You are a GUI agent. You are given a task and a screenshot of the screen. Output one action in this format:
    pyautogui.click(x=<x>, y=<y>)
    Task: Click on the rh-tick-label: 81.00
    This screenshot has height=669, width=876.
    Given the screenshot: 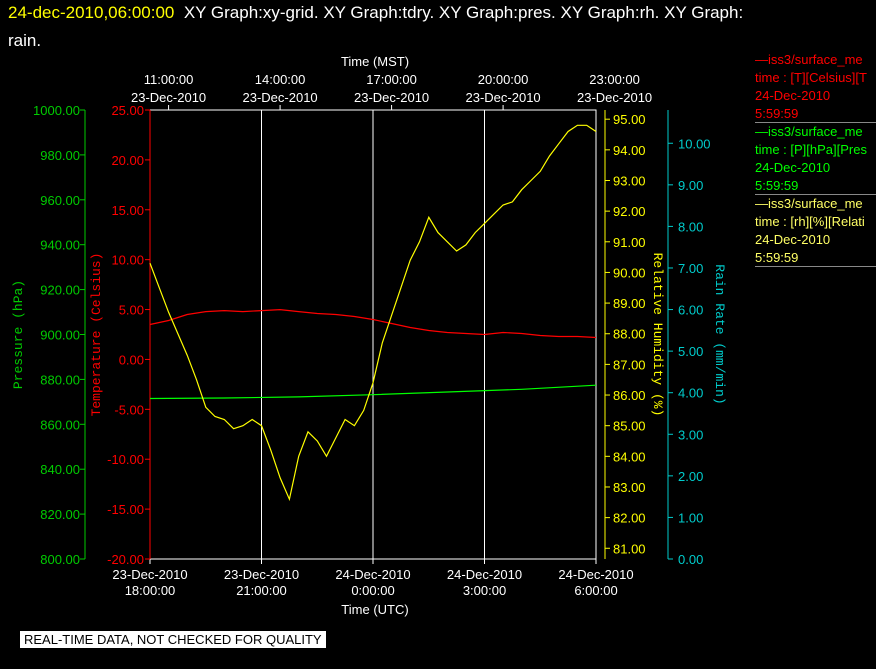 What is the action you would take?
    pyautogui.click(x=629, y=548)
    